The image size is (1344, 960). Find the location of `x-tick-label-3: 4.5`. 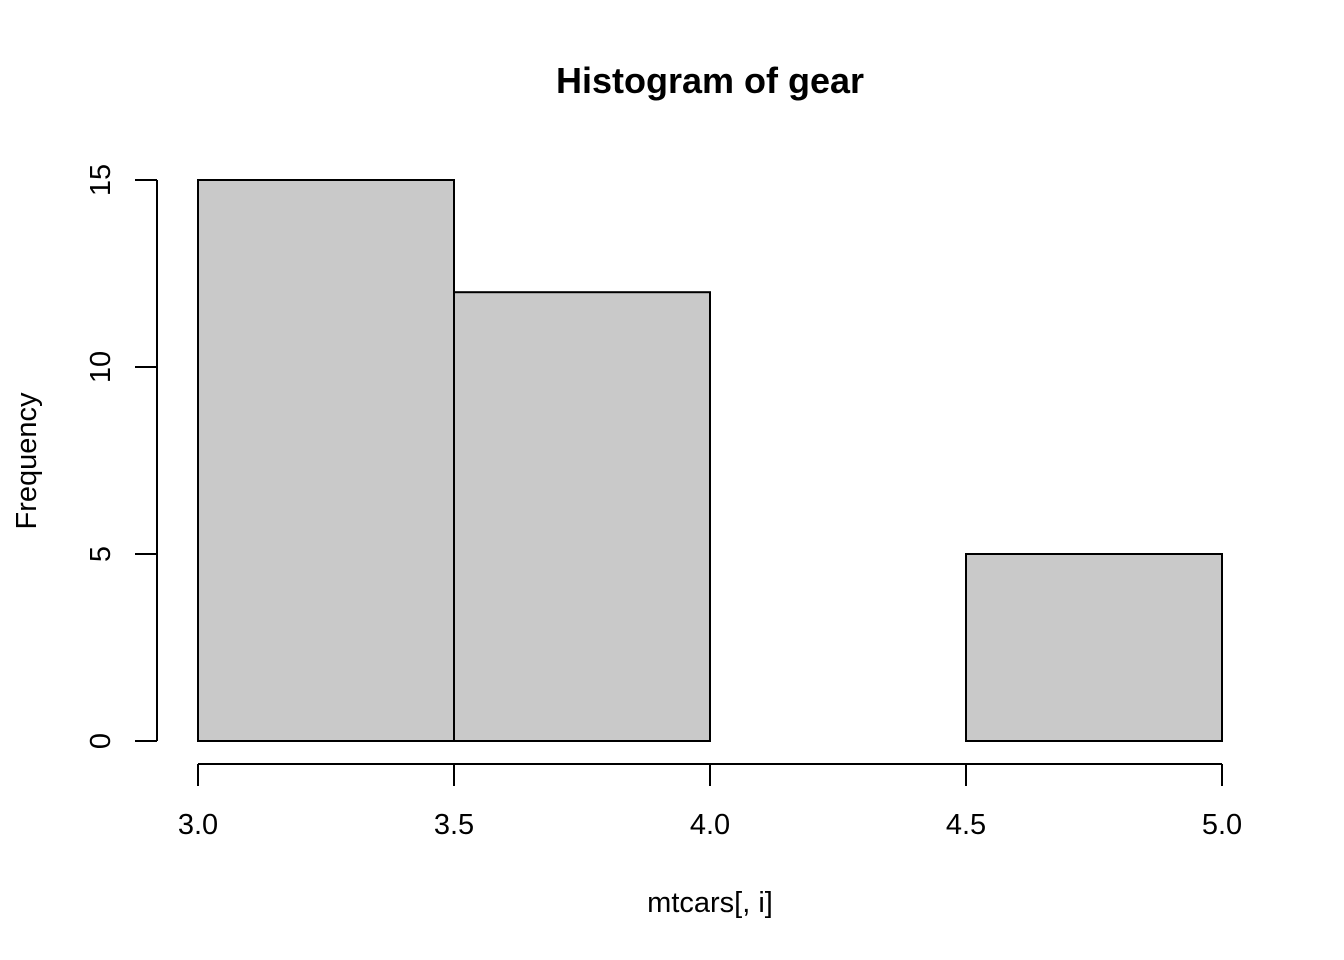

x-tick-label-3: 4.5 is located at coordinates (966, 825).